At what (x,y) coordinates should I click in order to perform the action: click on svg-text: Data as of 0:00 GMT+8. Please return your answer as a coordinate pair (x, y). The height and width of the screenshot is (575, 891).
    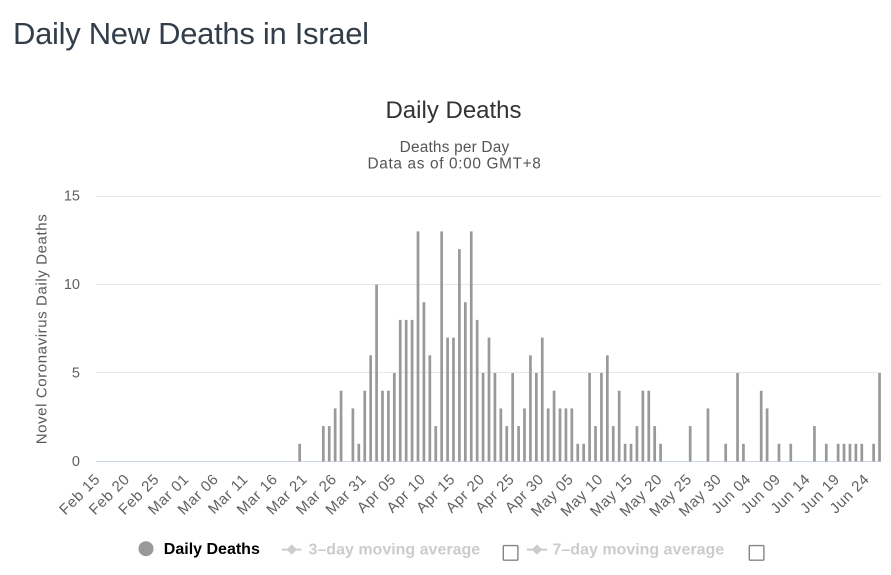
    Looking at the image, I should click on (454, 164).